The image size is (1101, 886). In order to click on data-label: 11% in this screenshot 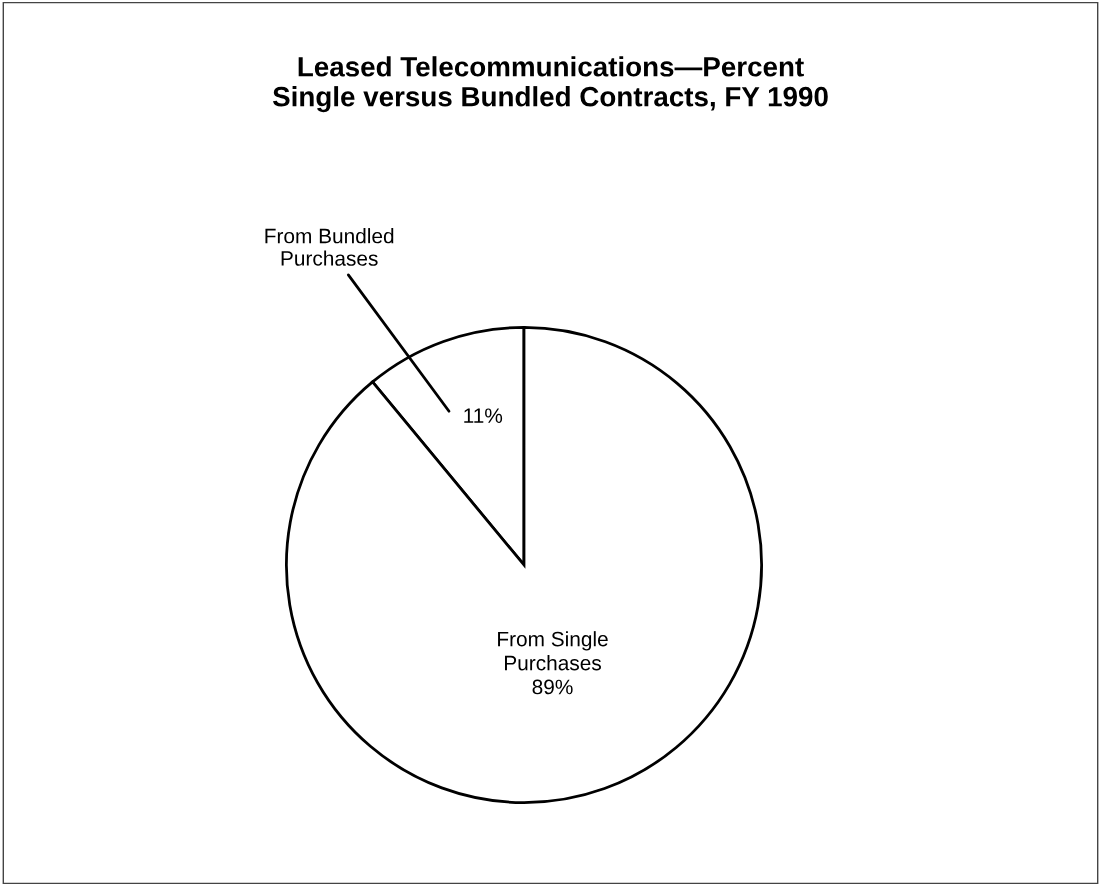, I will do `click(483, 415)`.